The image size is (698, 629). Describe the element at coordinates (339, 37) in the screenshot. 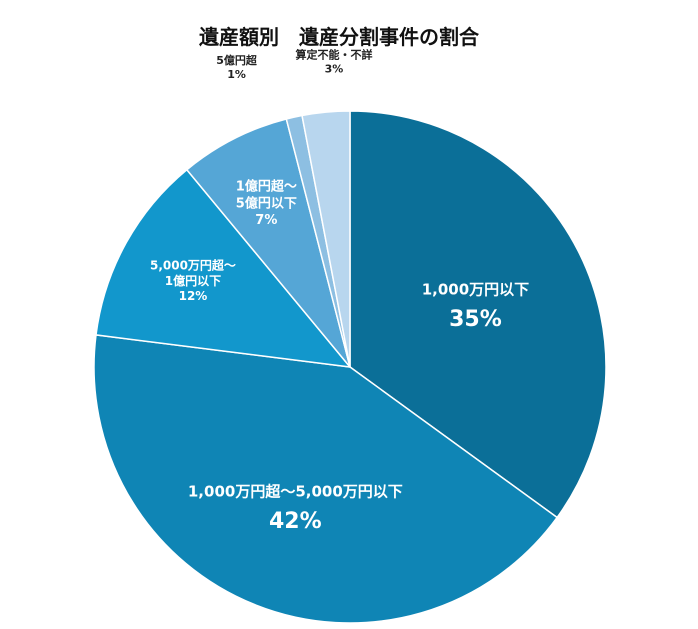

I see `chart-title: 遺産額別 遺産分割事件の割合` at that location.